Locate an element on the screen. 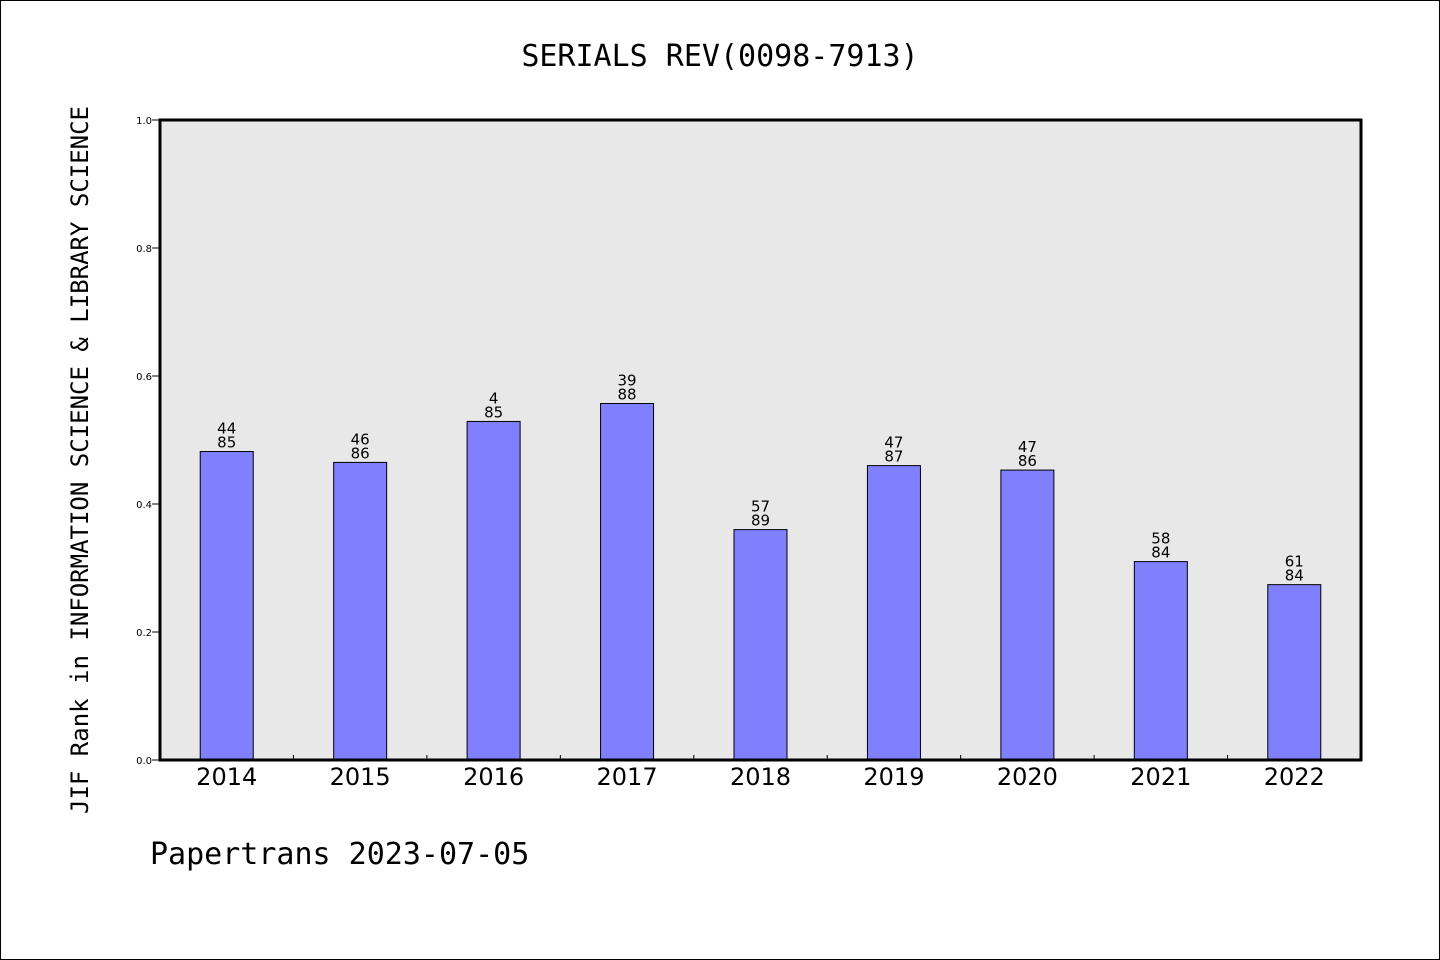 The image size is (1440, 960). bar-rank-label: 57 is located at coordinates (760, 507).